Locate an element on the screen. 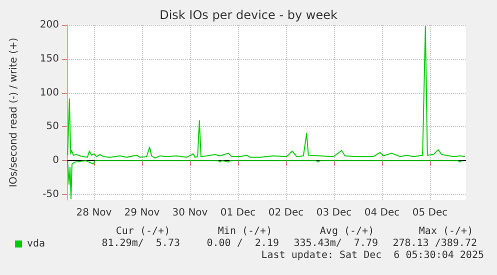 This screenshot has width=497, height=275. y-tick-label: 100 is located at coordinates (49, 92).